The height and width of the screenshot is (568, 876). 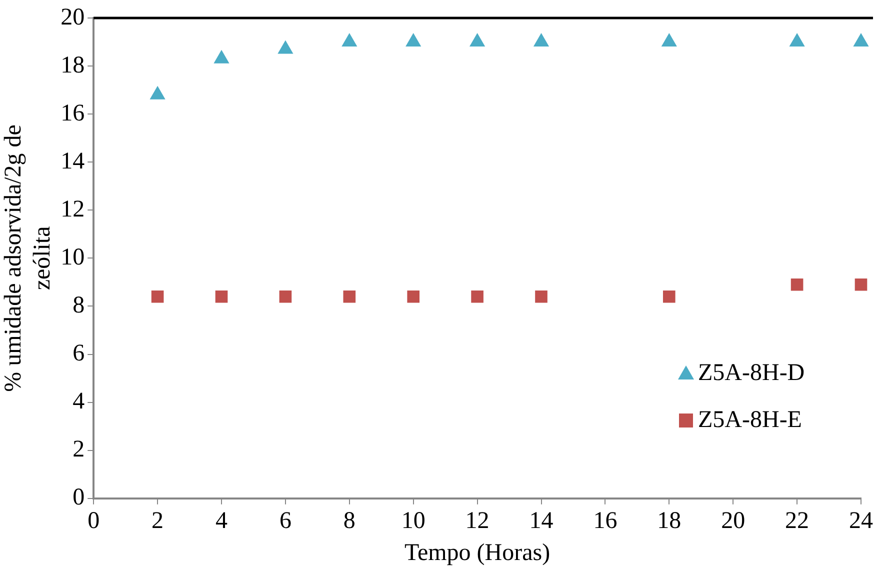 What do you see at coordinates (669, 521) in the screenshot?
I see `x-tick-label: 18` at bounding box center [669, 521].